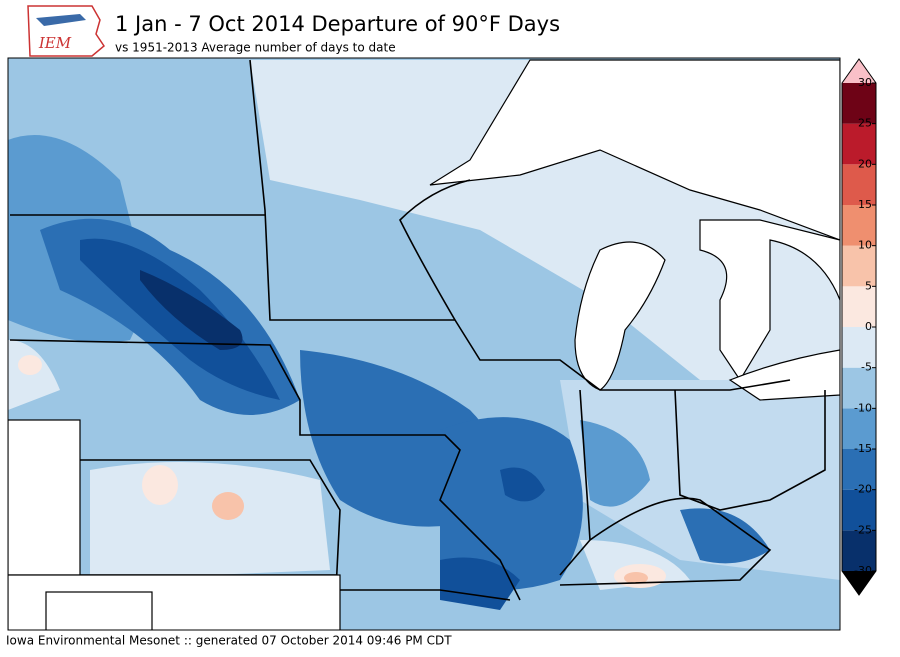 The height and width of the screenshot is (657, 900). Describe the element at coordinates (55, 43) in the screenshot. I see `logo-text: IEM` at that location.